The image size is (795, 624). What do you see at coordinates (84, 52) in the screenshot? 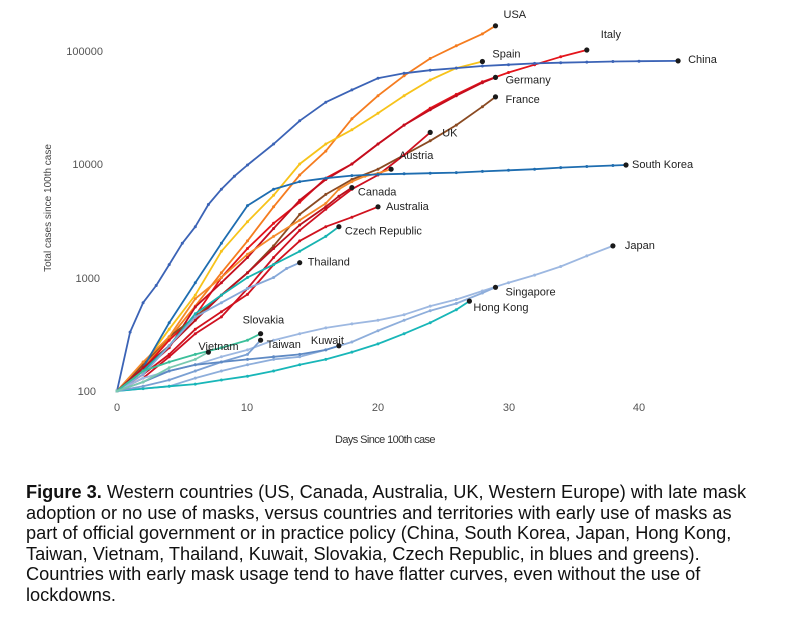
I see `y-tick-label: 100000` at bounding box center [84, 52].